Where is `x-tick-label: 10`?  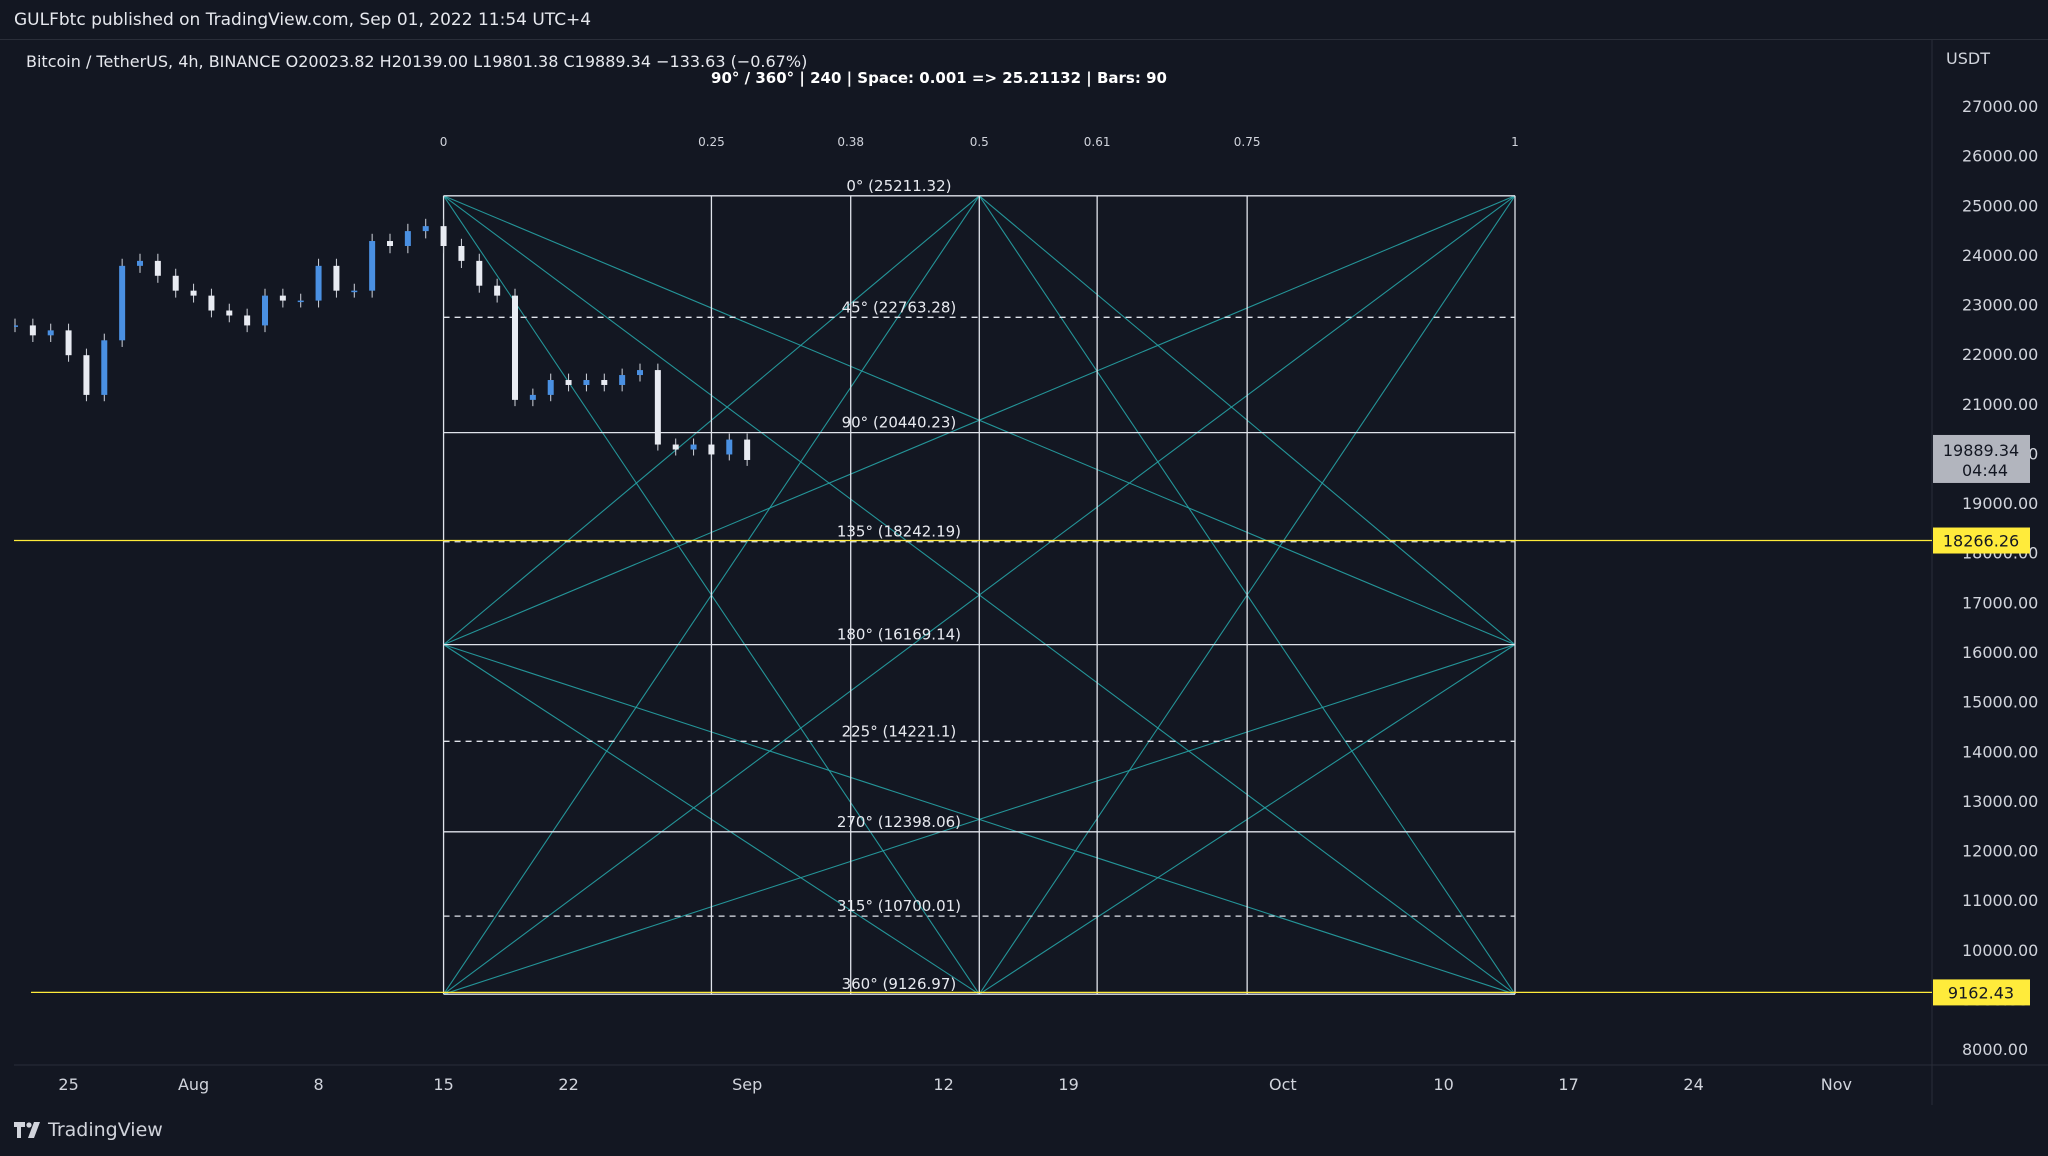 x-tick-label: 10 is located at coordinates (1443, 1084).